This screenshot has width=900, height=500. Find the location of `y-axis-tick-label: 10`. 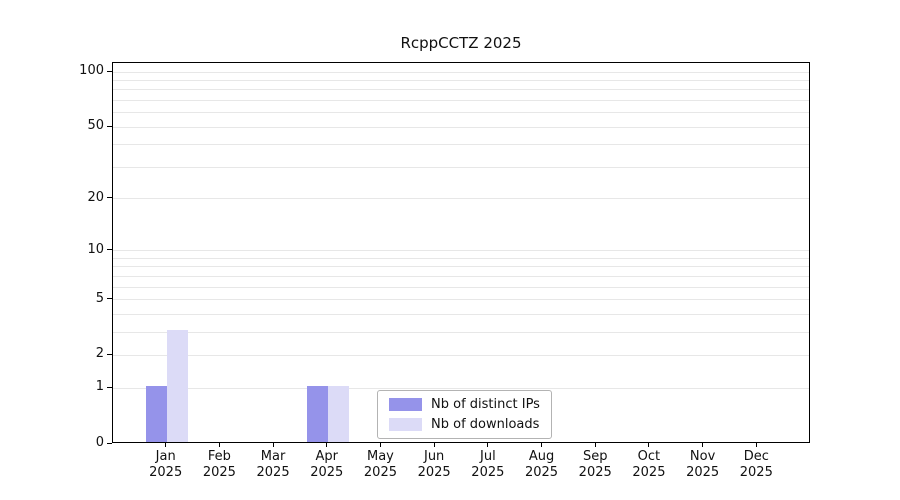

y-axis-tick-label: 10 is located at coordinates (95, 249).